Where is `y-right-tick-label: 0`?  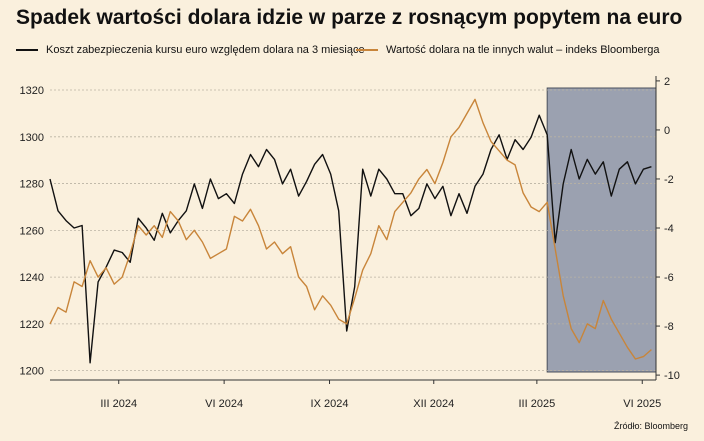
y-right-tick-label: 0 is located at coordinates (667, 131).